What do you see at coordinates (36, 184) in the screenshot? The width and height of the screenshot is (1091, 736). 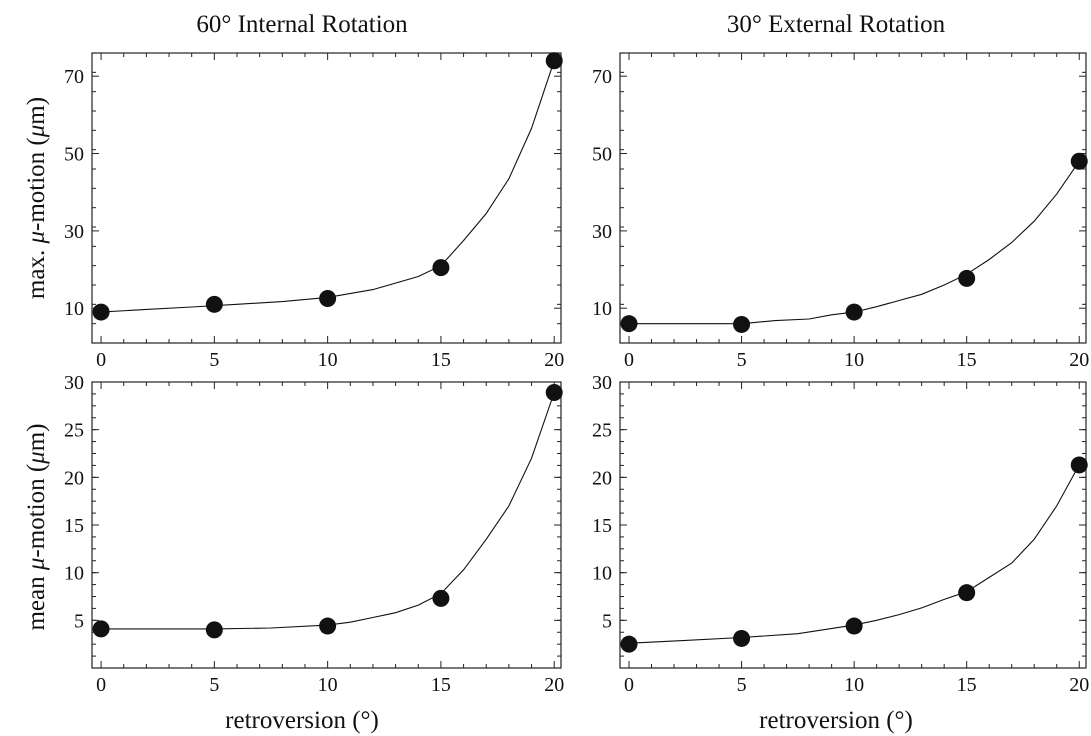 I see `y-label-max-suffix: -motion (` at bounding box center [36, 184].